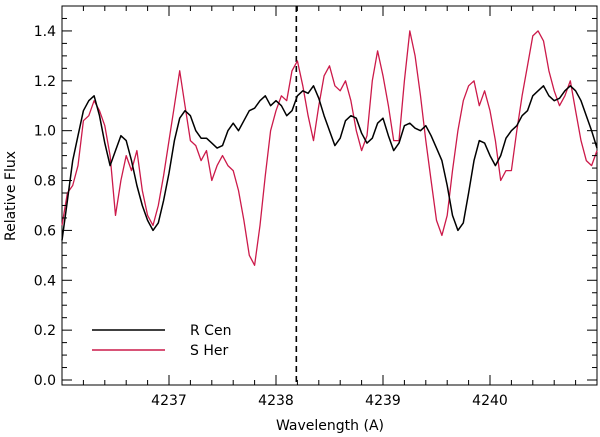  What do you see at coordinates (45, 182) in the screenshot?
I see `y-tick-label: 0.8` at bounding box center [45, 182].